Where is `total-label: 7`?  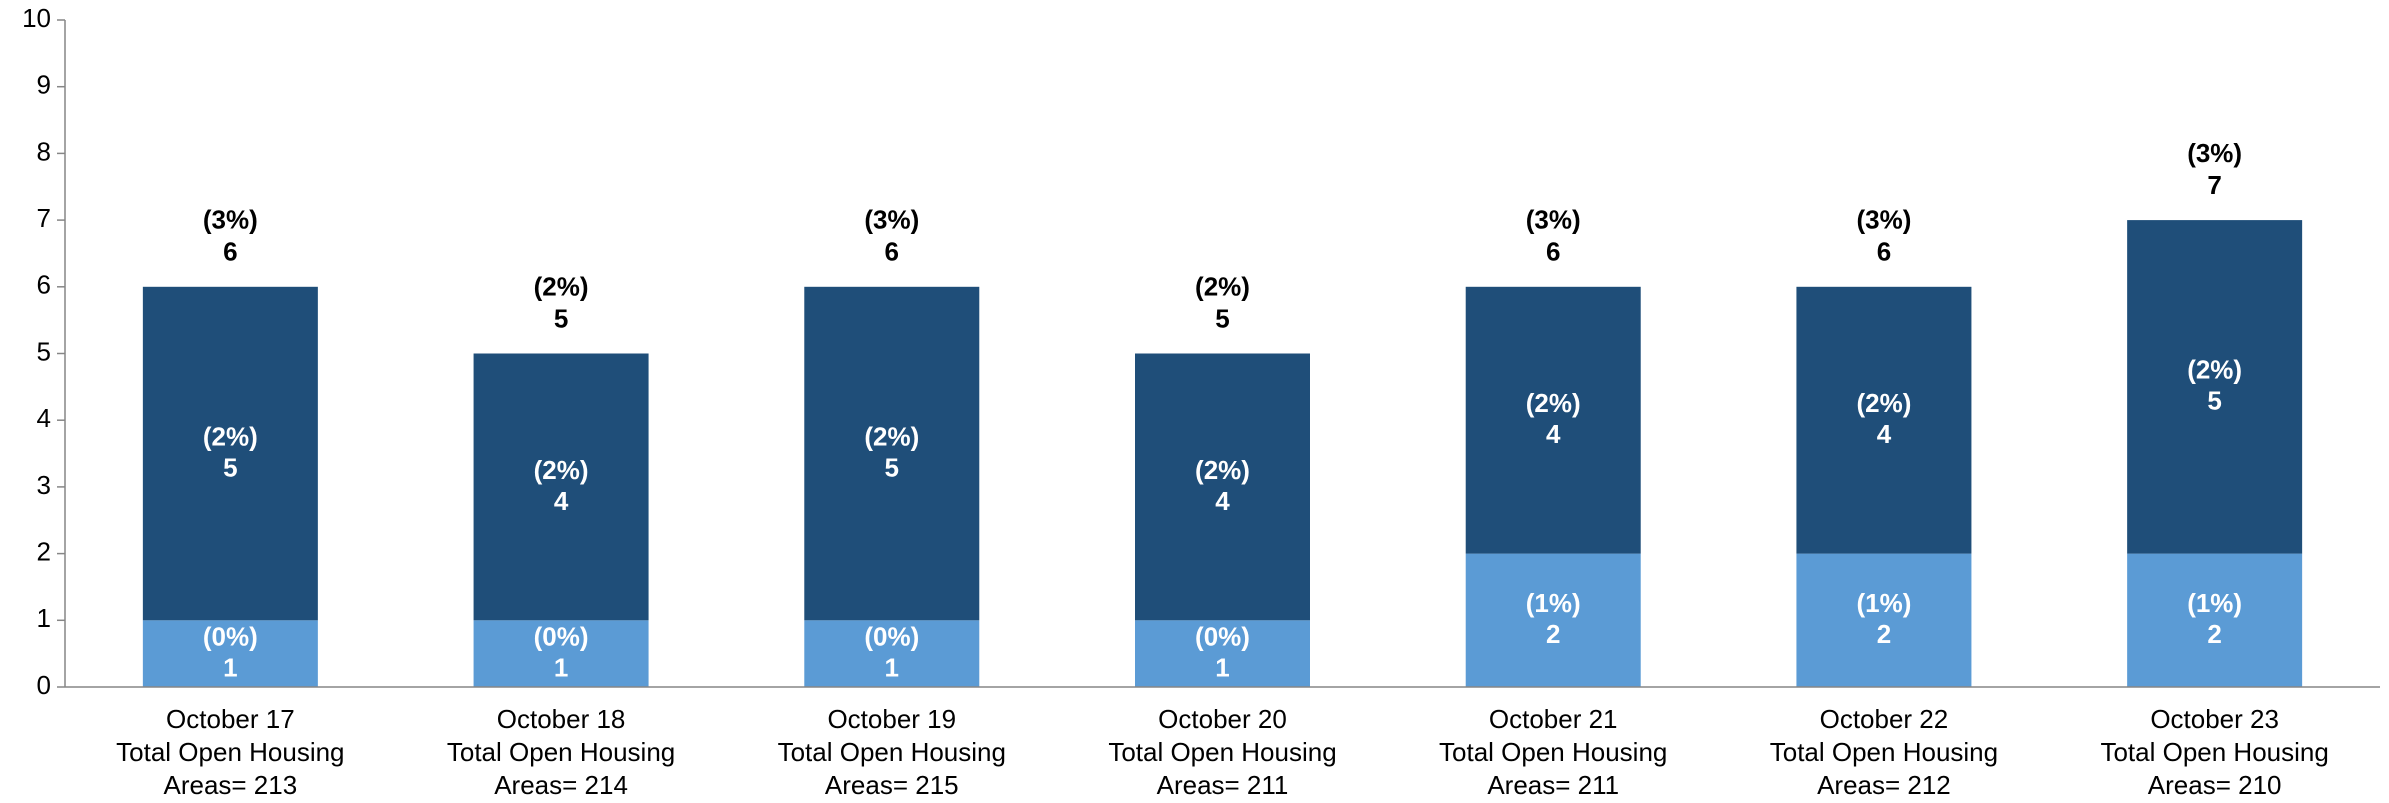 total-label: 7 is located at coordinates (2214, 185).